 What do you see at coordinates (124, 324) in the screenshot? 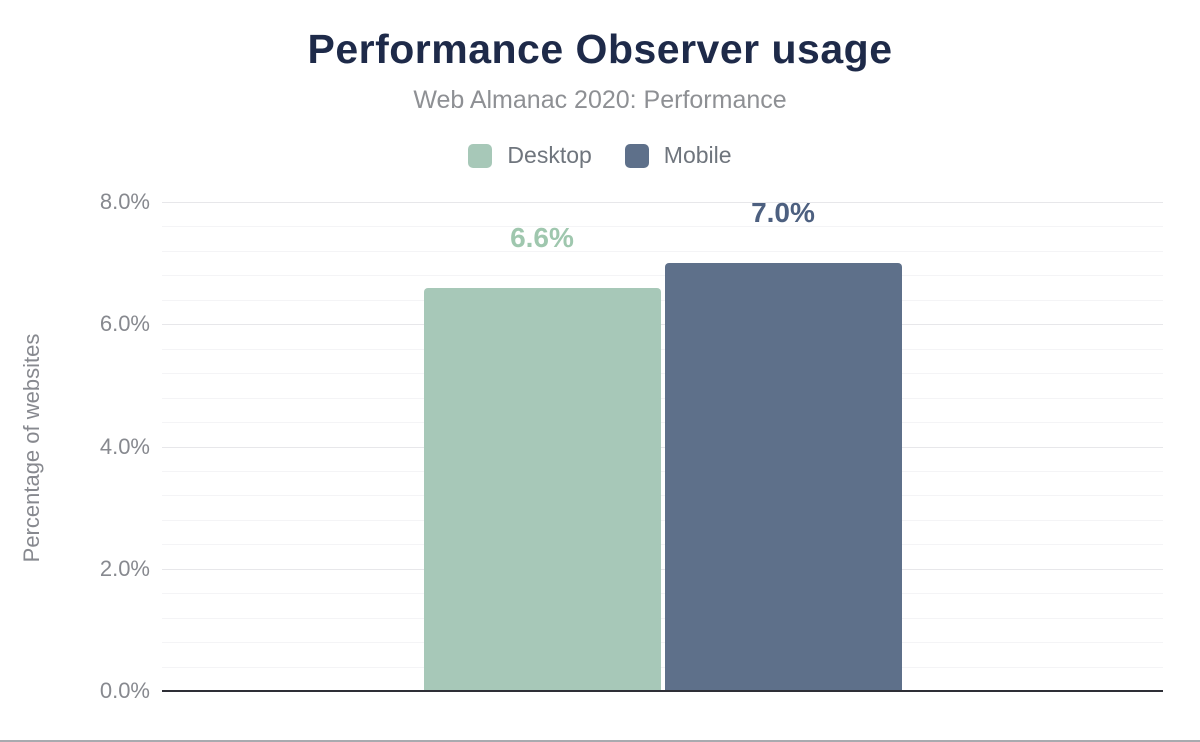
I see `y-tick-label: 6.0%` at bounding box center [124, 324].